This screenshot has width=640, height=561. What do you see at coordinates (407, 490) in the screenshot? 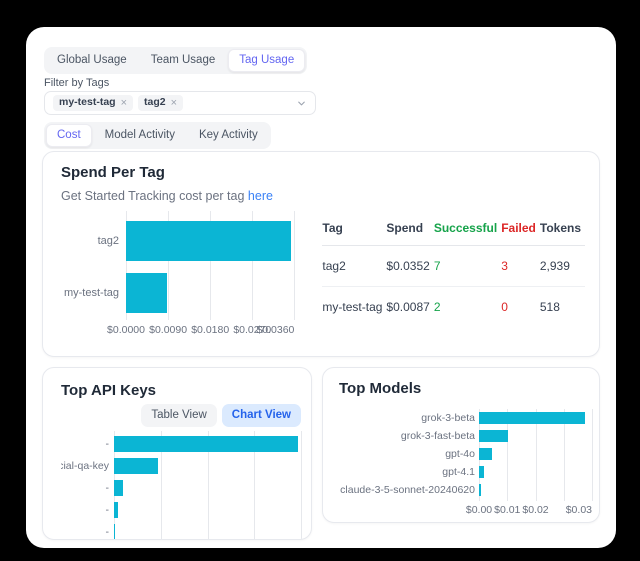
I see `y-axis-label: claude-3-5-sonnet-20240620` at bounding box center [407, 490].